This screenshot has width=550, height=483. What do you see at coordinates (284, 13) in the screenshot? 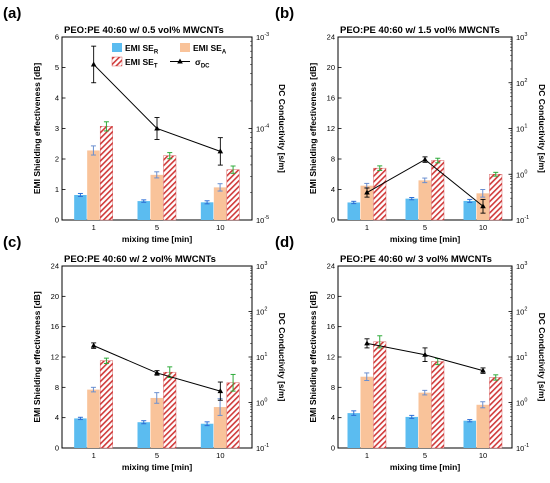
I see `panel-label: (b)` at bounding box center [284, 13].